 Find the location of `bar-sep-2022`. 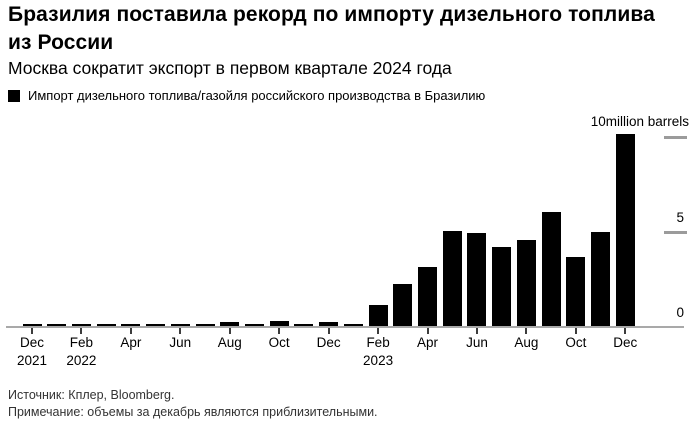

bar-sep-2022 is located at coordinates (254, 325).